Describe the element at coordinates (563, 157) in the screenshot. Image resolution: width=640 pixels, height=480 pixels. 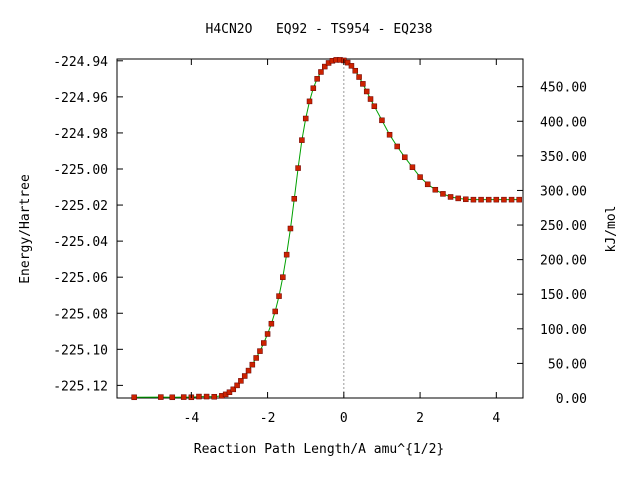
I see `y-right-tick-label: 350.00` at that location.